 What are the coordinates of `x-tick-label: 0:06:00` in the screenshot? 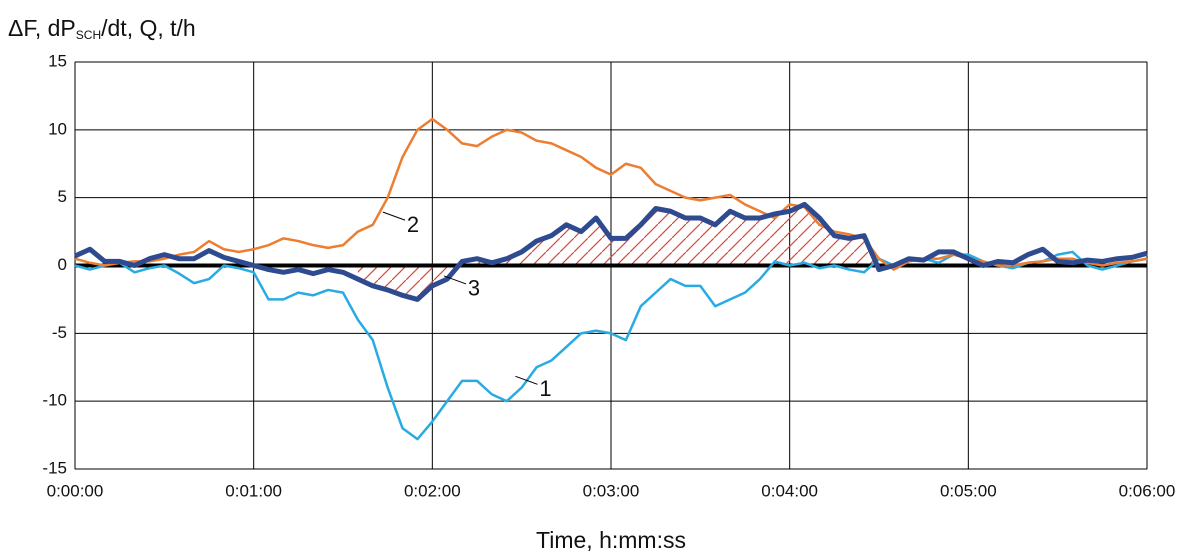 It's located at (1147, 490).